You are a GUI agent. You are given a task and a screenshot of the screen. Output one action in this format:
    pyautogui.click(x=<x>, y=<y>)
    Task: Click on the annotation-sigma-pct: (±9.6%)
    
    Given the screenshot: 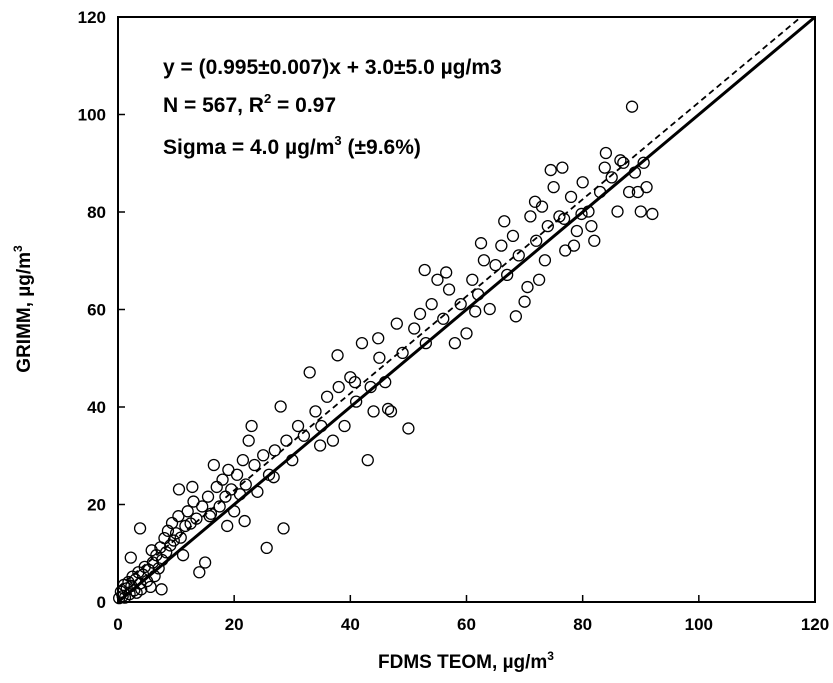 What is the action you would take?
    pyautogui.click(x=381, y=147)
    